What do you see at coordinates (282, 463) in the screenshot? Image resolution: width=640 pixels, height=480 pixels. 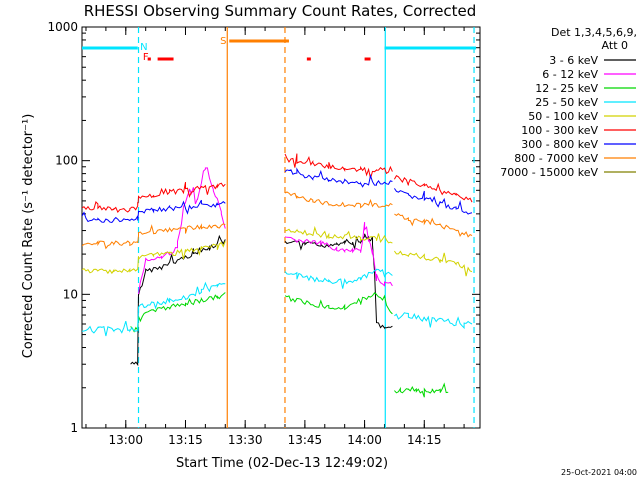 I see `x-axis-label: Start Time (02-Dec-13 12:49:02)` at bounding box center [282, 463].